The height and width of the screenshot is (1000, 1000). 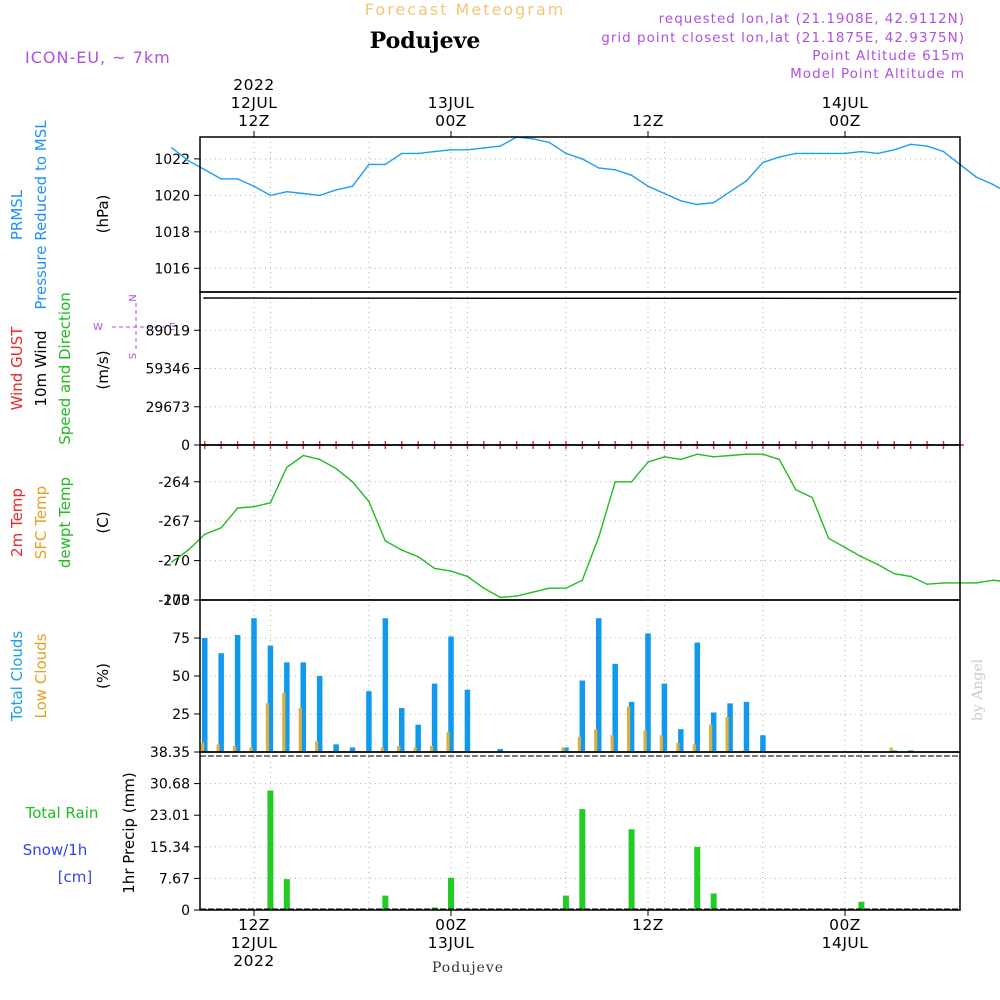 What do you see at coordinates (877, 74) in the screenshot?
I see `model-altitude: Model Point Altitude m` at bounding box center [877, 74].